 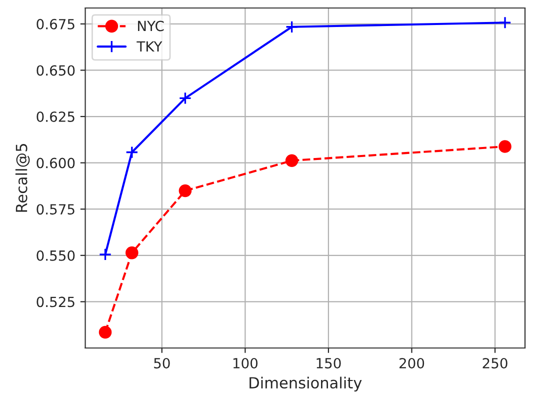 What do you see at coordinates (412, 363) in the screenshot?
I see `x-tick-label: 200` at bounding box center [412, 363].